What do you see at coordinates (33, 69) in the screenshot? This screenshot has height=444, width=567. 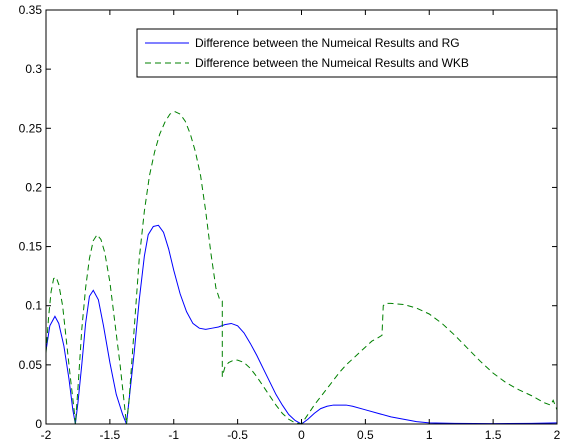 I see `y-tick-label: 0.3` at bounding box center [33, 69].